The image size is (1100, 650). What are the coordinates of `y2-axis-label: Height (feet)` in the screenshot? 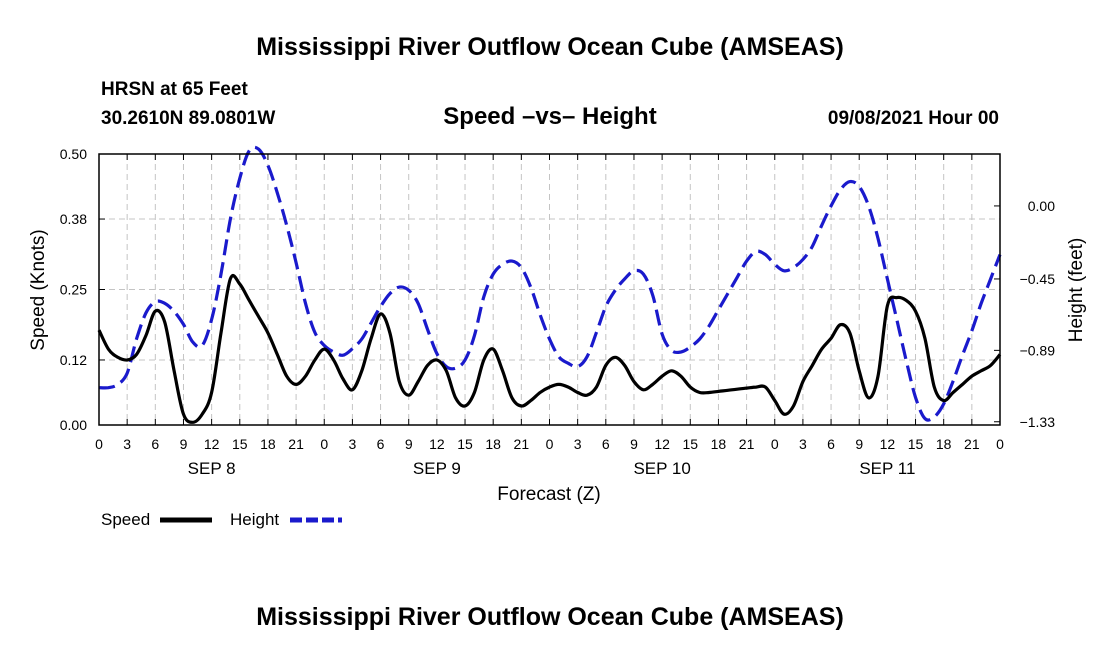 It's located at (1076, 290).